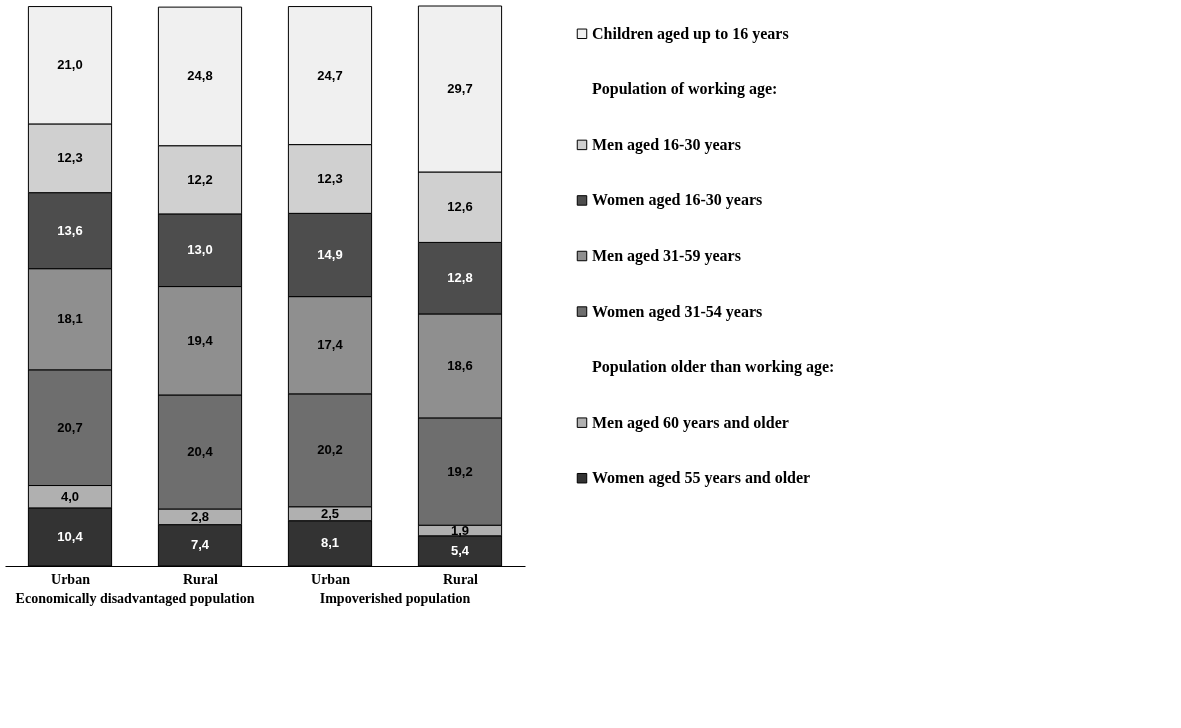  Describe the element at coordinates (70, 319) in the screenshot. I see `data-label: 18,1` at that location.